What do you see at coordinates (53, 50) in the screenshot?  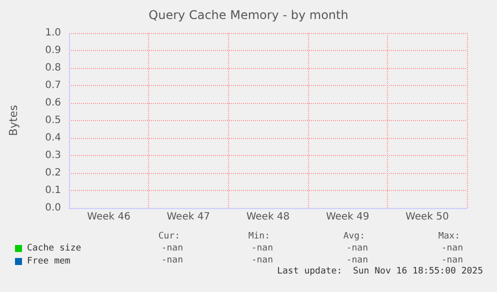 I see `y-tick-label: 0.9` at bounding box center [53, 50].